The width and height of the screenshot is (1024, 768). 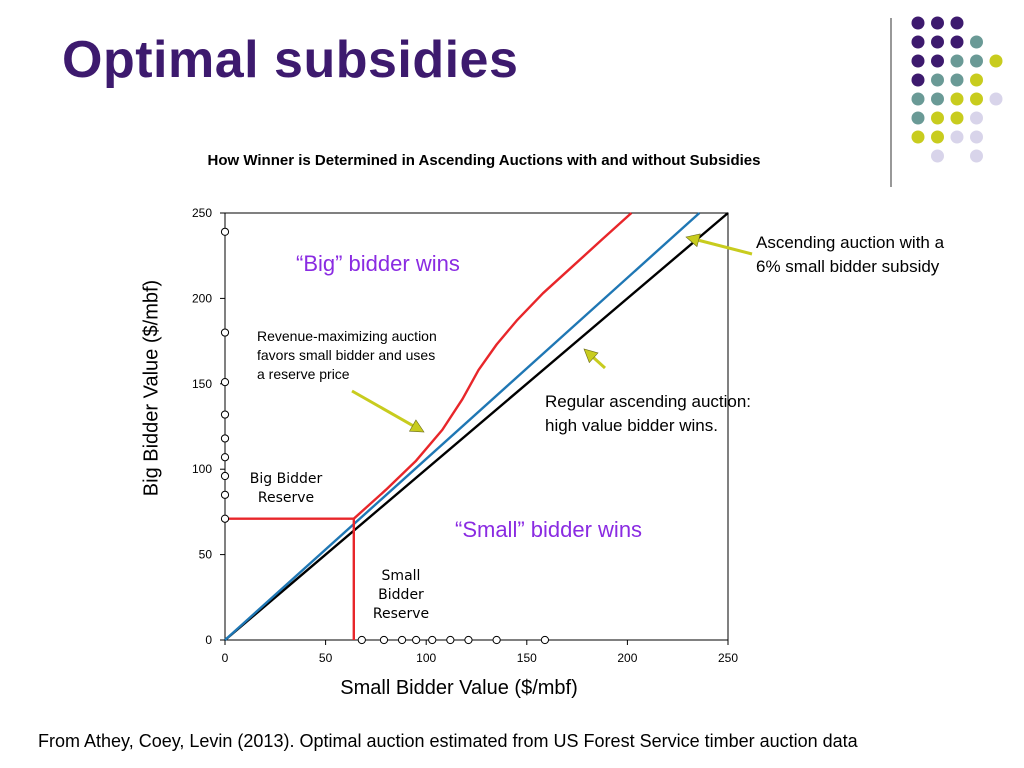 I want to click on small-reserve-line: Reserve, so click(x=401, y=614).